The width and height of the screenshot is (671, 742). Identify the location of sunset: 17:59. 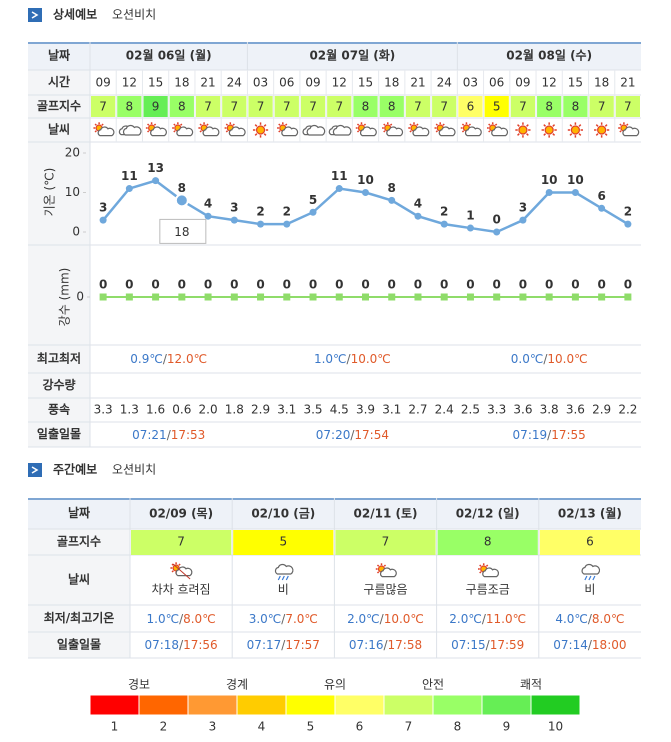
(507, 645).